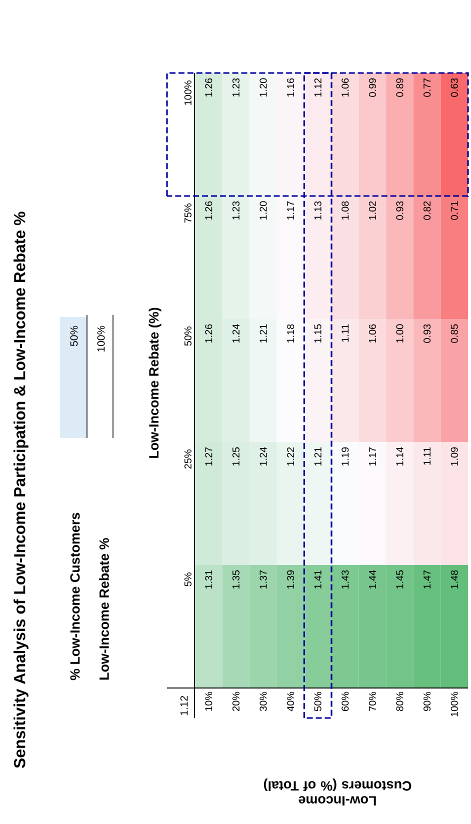 Image resolution: width=471 pixels, height=824 pixels. What do you see at coordinates (236, 701) in the screenshot?
I see `x-tick-label: 20%` at bounding box center [236, 701].